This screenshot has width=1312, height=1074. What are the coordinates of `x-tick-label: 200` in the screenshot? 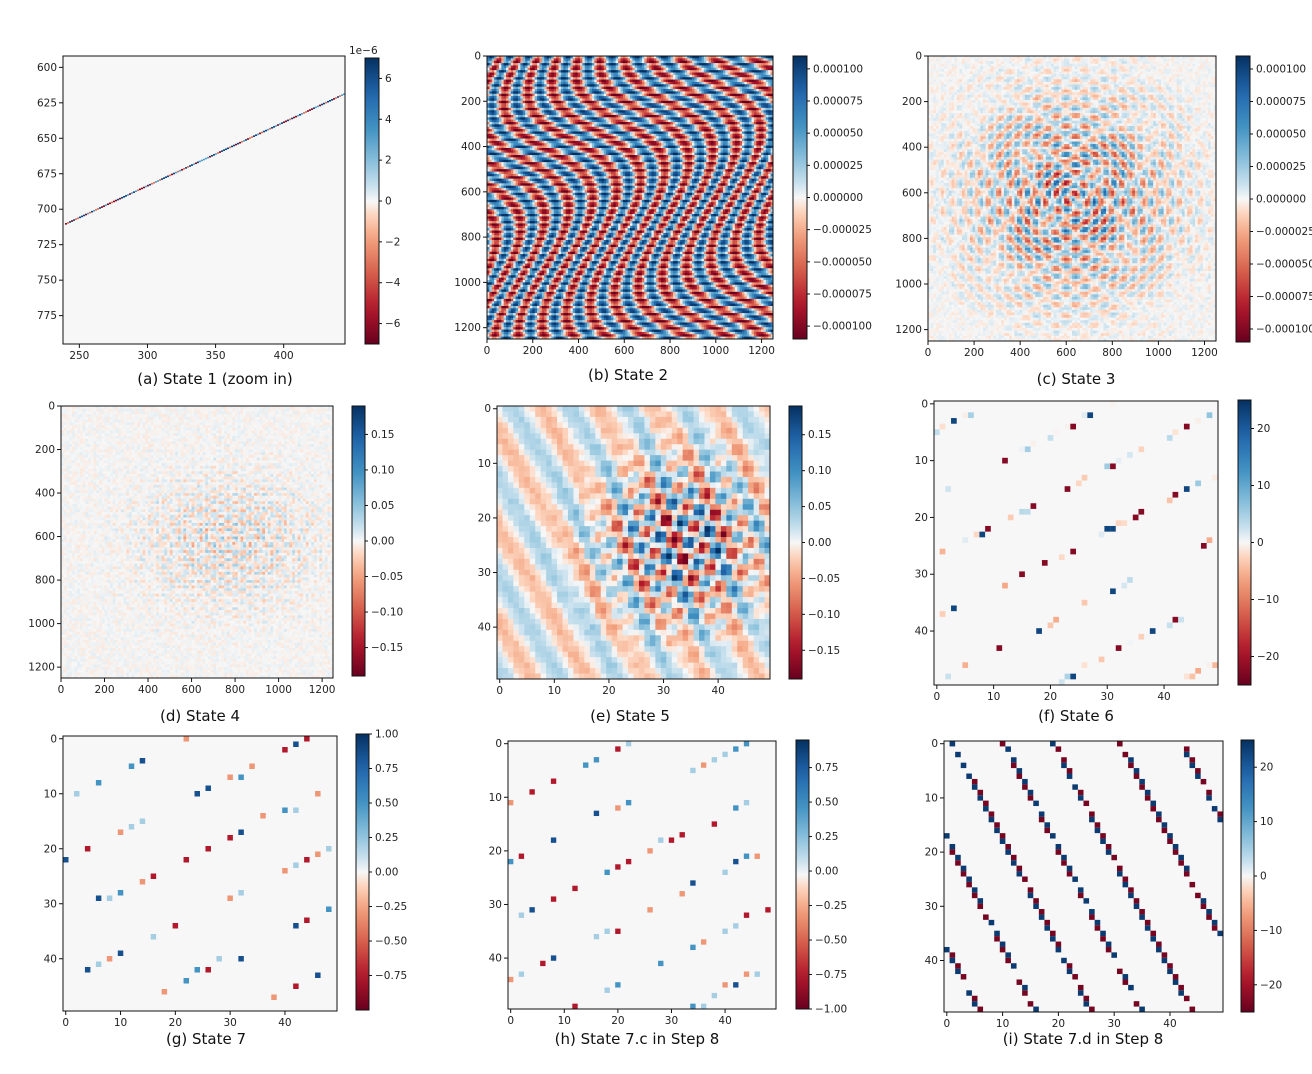 It's located at (533, 351).